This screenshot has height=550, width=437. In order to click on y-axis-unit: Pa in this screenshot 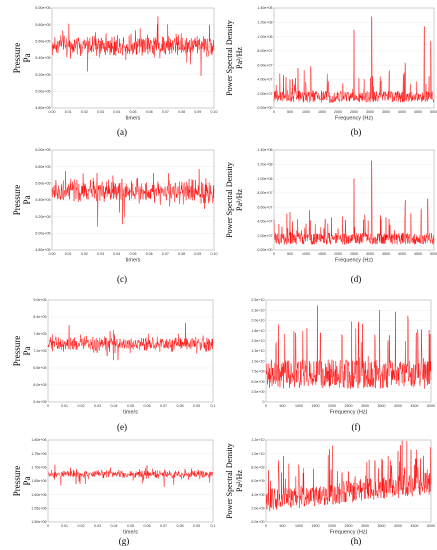, I will do `click(27, 480)`.